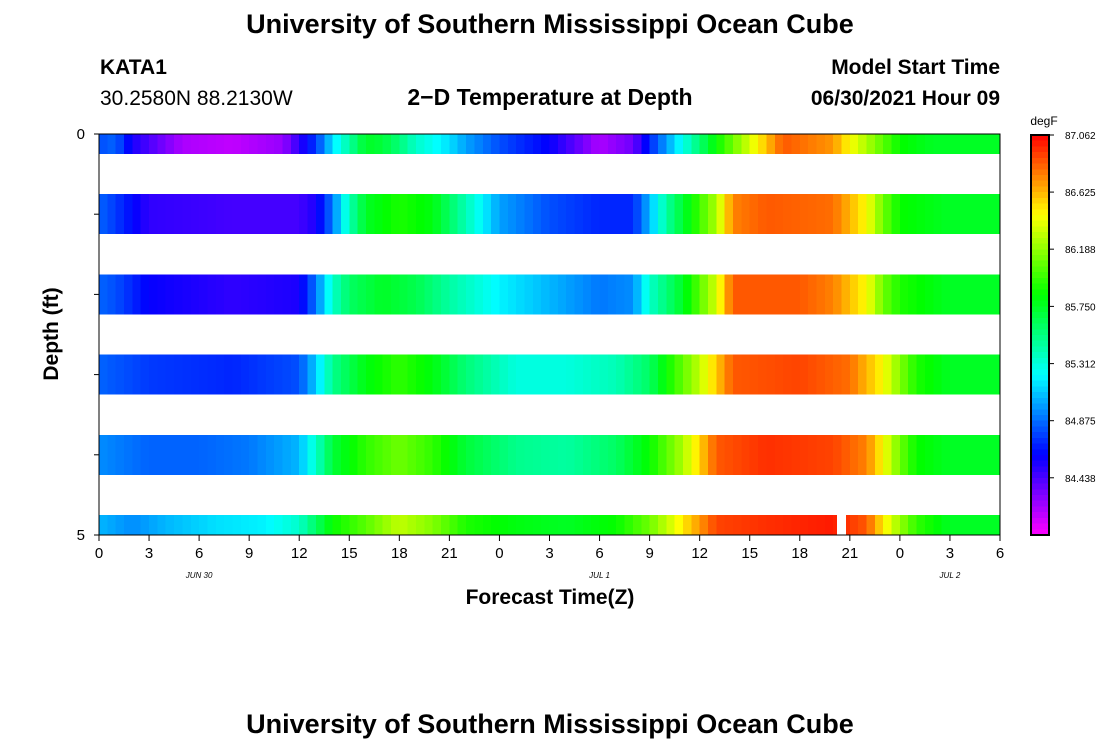  Describe the element at coordinates (499, 553) in the screenshot. I see `x-tick-label: 0` at that location.